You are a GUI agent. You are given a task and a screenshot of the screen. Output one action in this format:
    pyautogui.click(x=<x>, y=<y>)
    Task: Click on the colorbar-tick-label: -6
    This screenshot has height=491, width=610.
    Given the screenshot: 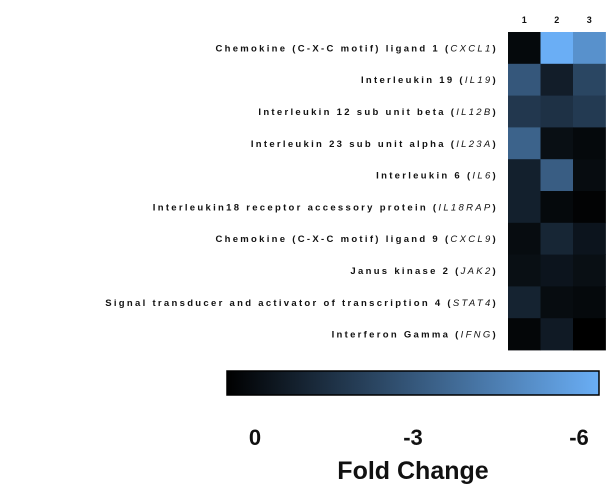 What is the action you would take?
    pyautogui.click(x=579, y=437)
    